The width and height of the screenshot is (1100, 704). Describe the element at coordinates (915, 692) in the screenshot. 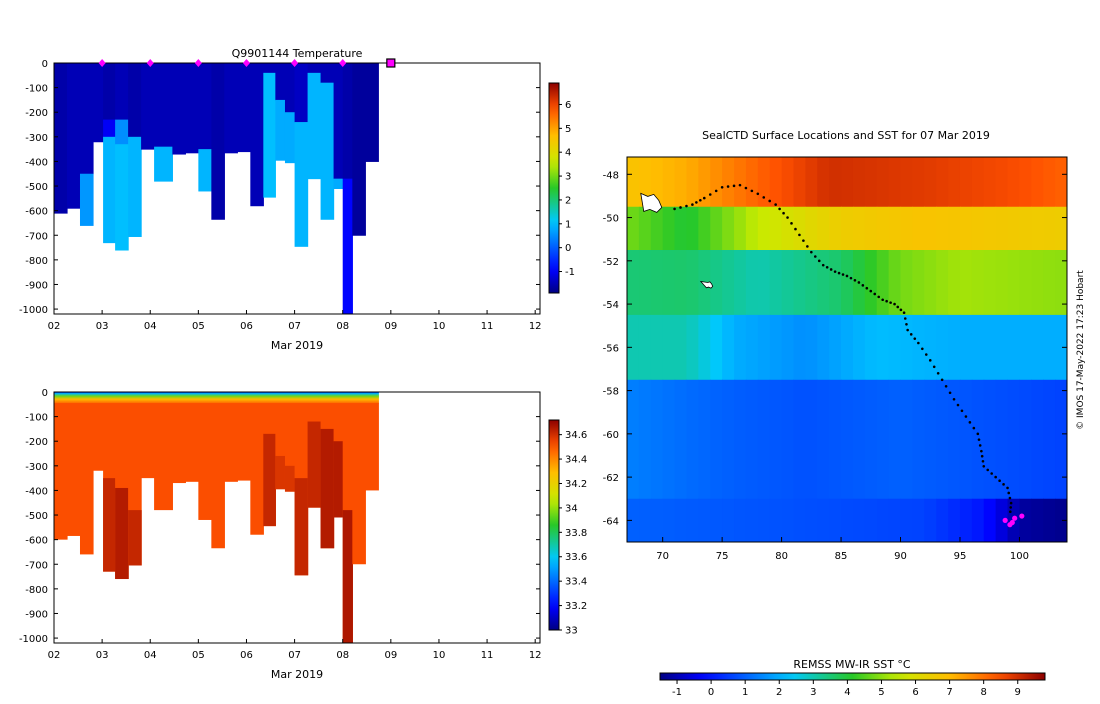

I see `sst-colorbar-tick-label: 6` at that location.